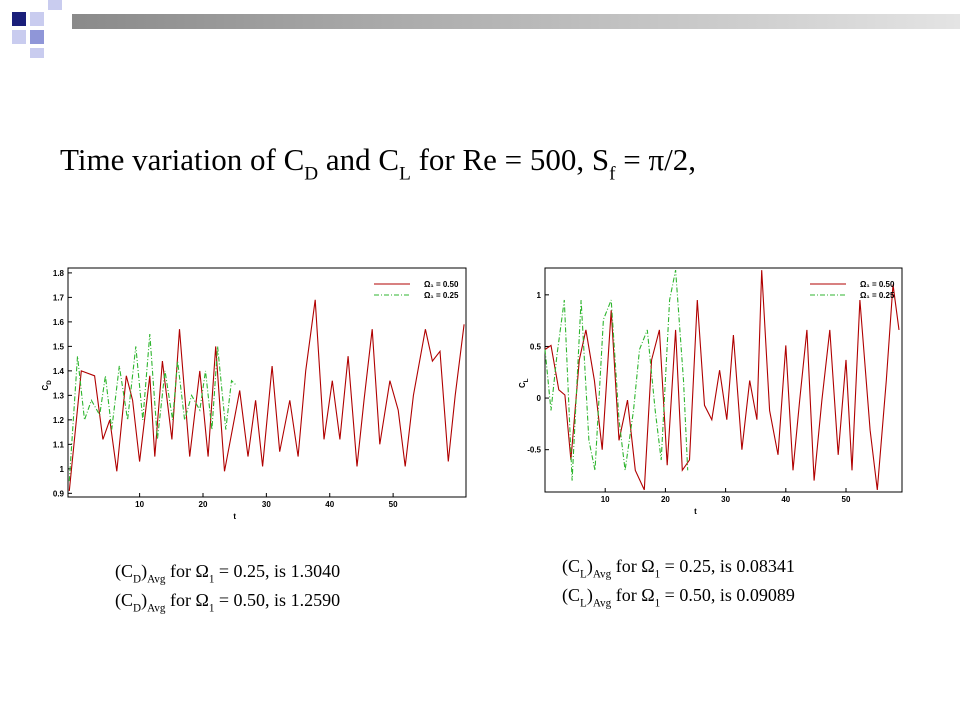  I want to click on y-tick-label: 1.6, so click(59, 322).